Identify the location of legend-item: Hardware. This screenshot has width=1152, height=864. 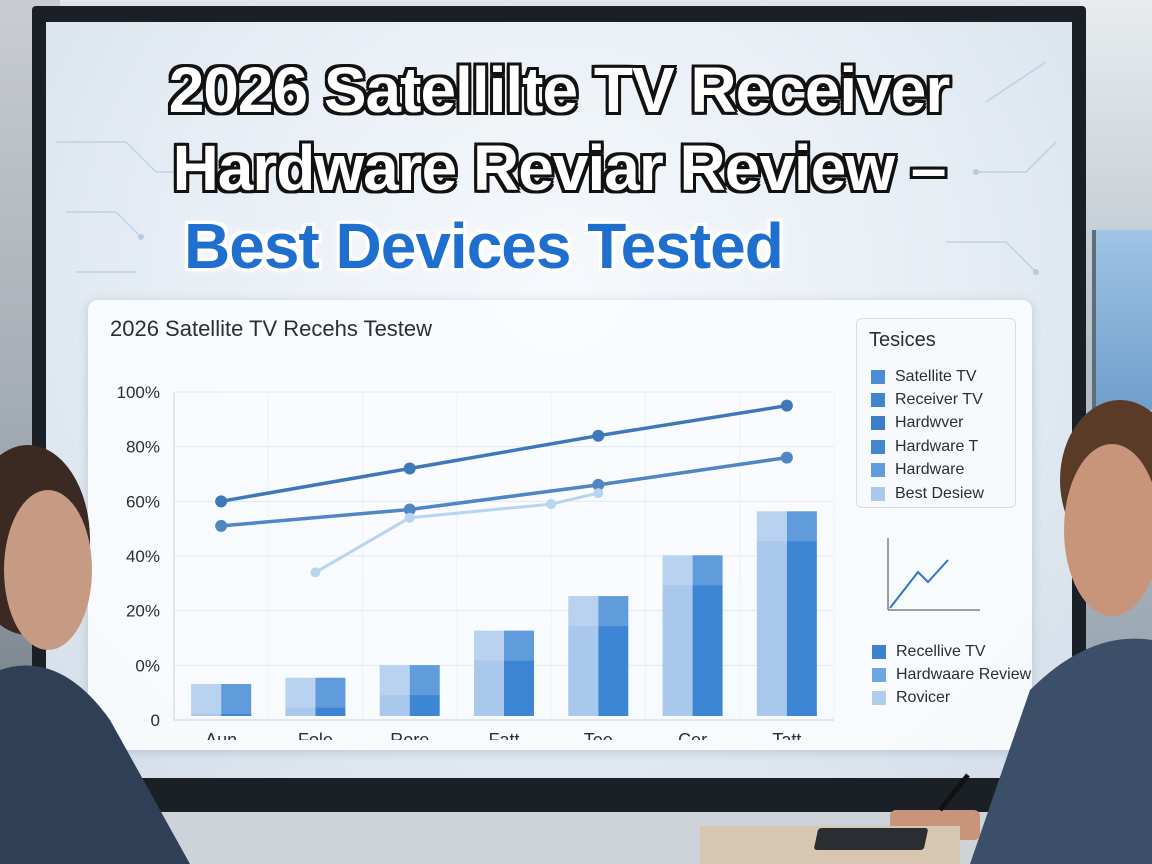
(927, 470).